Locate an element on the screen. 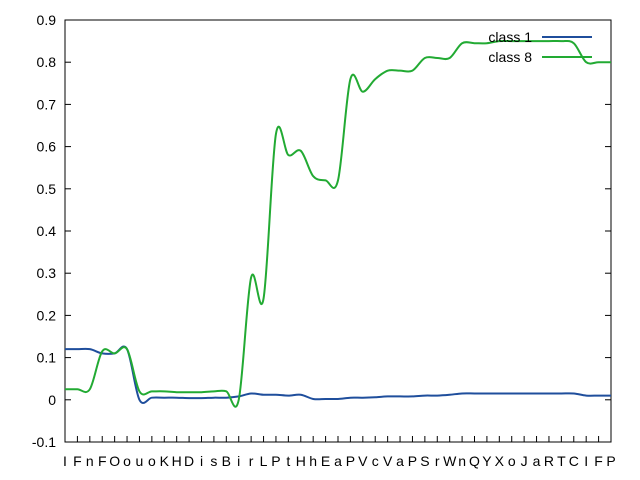 The image size is (640, 480). legend-label: class 1 is located at coordinates (510, 37).